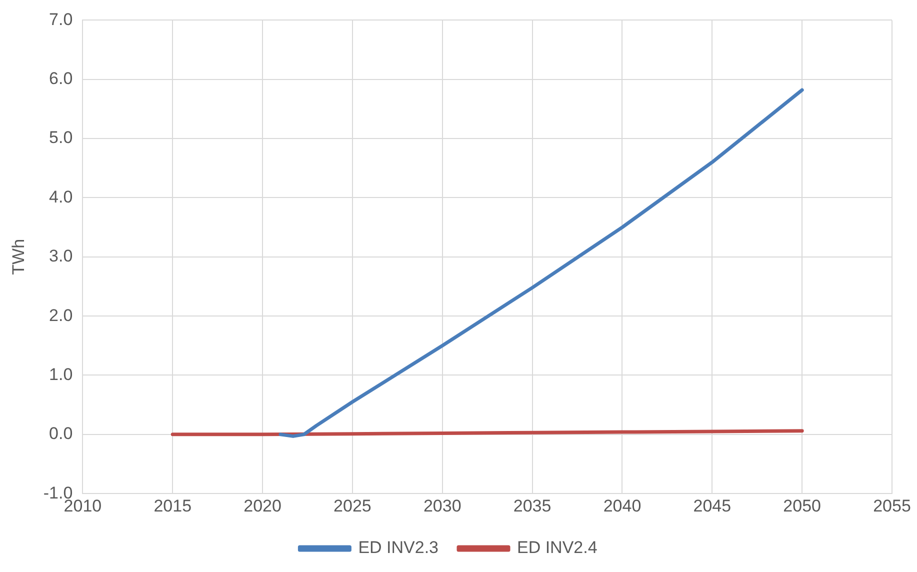  Describe the element at coordinates (61, 138) in the screenshot. I see `y-tick-label: 5.0` at that location.